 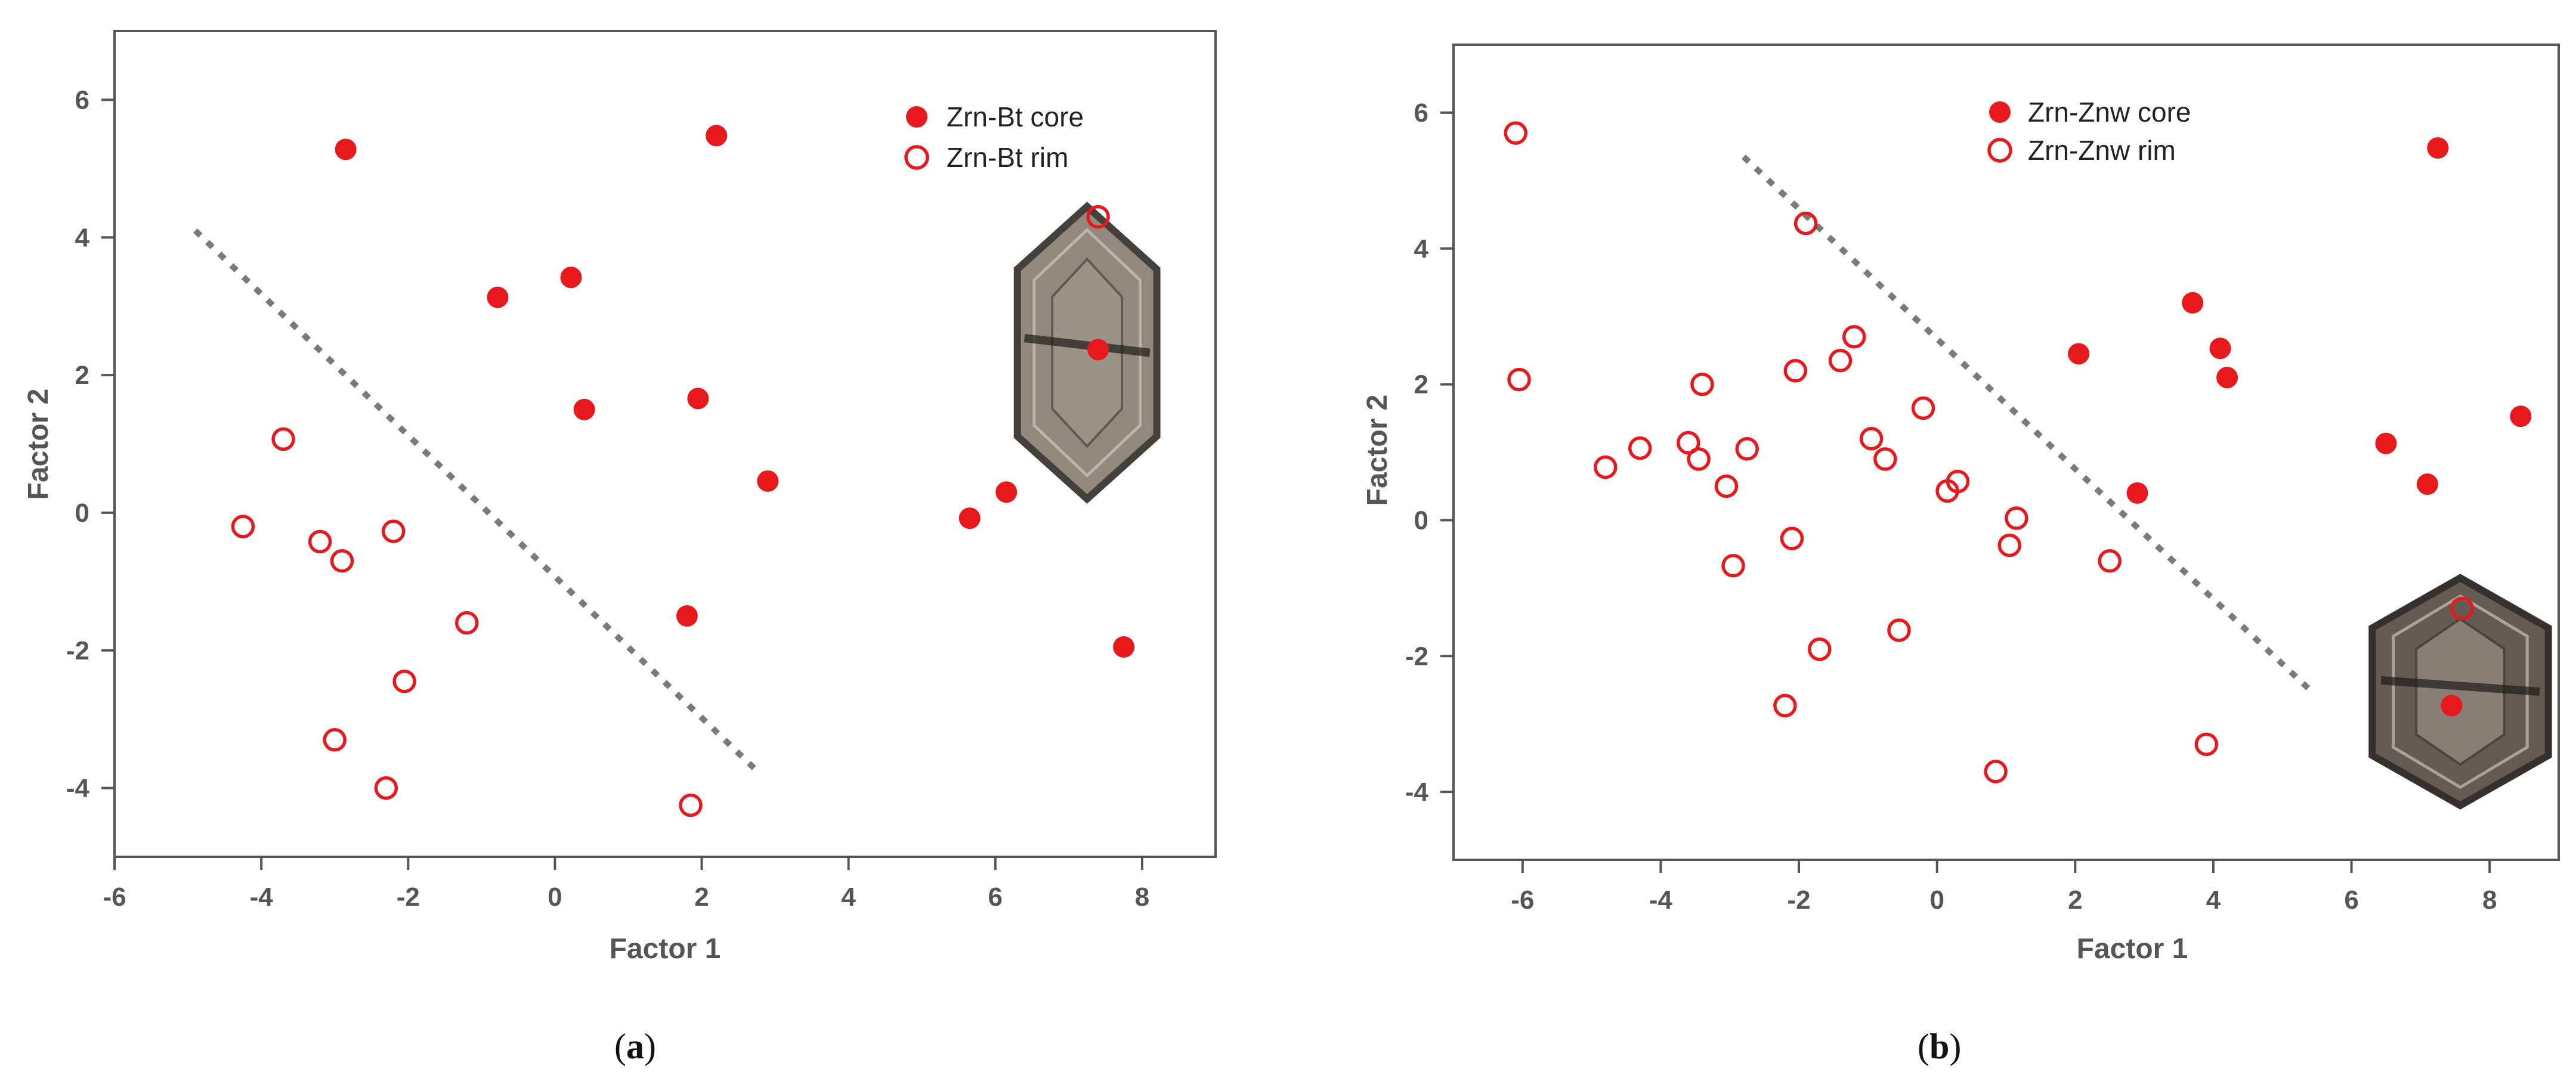 I want to click on legend: Zrn-Bt core Zrn-Bt rim, so click(x=994, y=137).